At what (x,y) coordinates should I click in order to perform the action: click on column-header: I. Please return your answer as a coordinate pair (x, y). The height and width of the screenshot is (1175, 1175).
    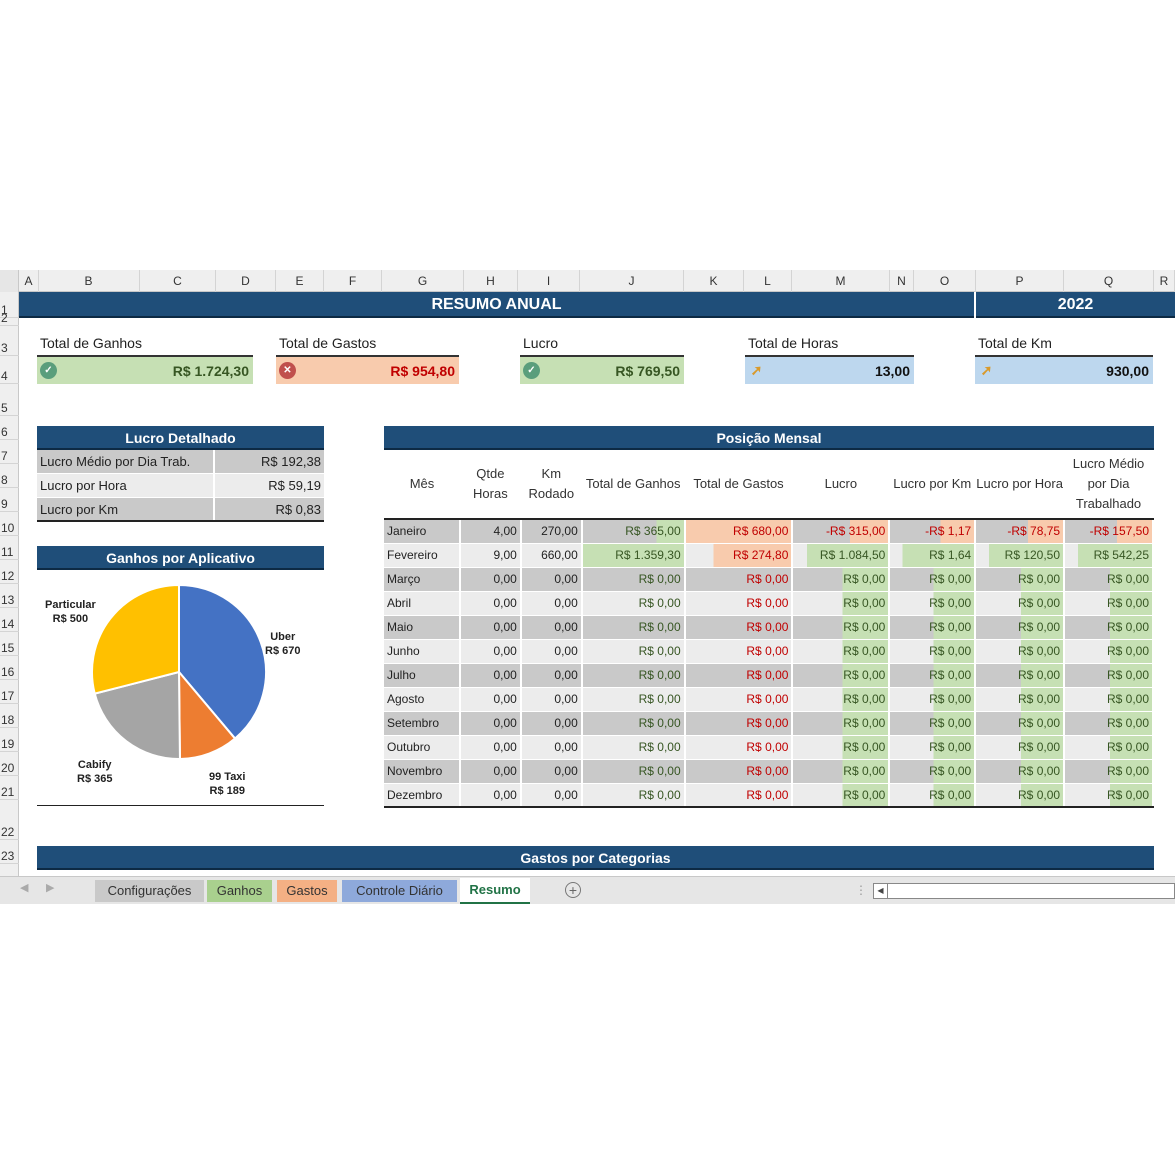
    Looking at the image, I should click on (549, 281).